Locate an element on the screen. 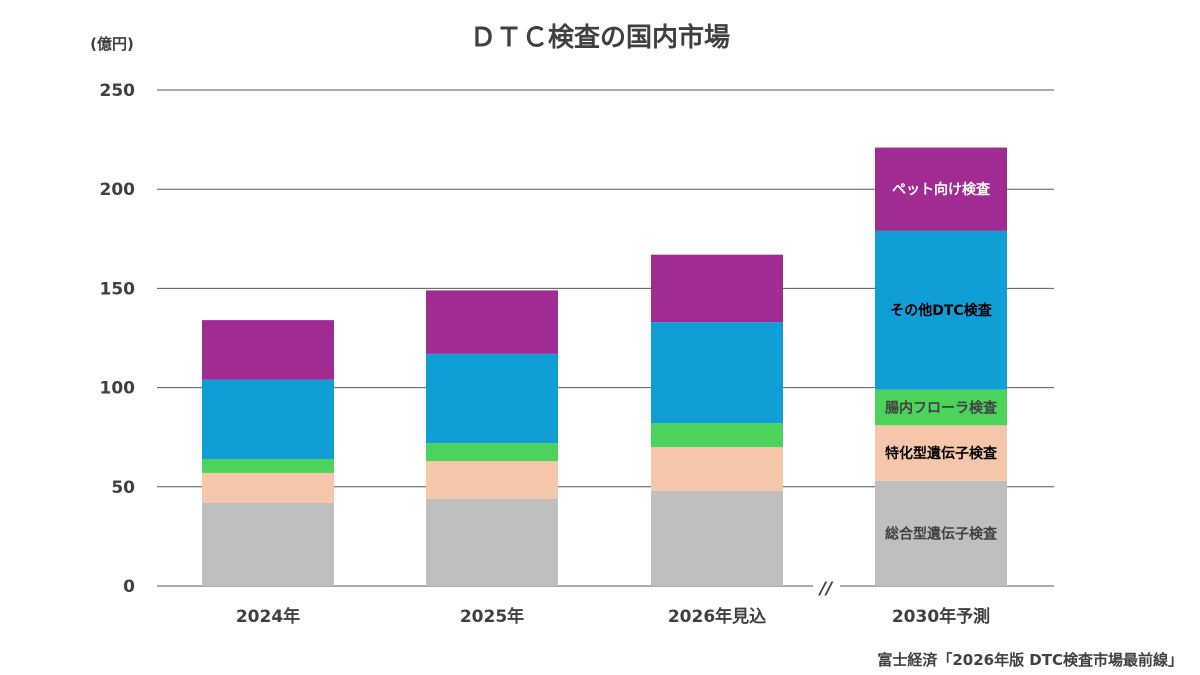 The width and height of the screenshot is (1200, 675). segment-label: その他DTC検査 is located at coordinates (941, 310).